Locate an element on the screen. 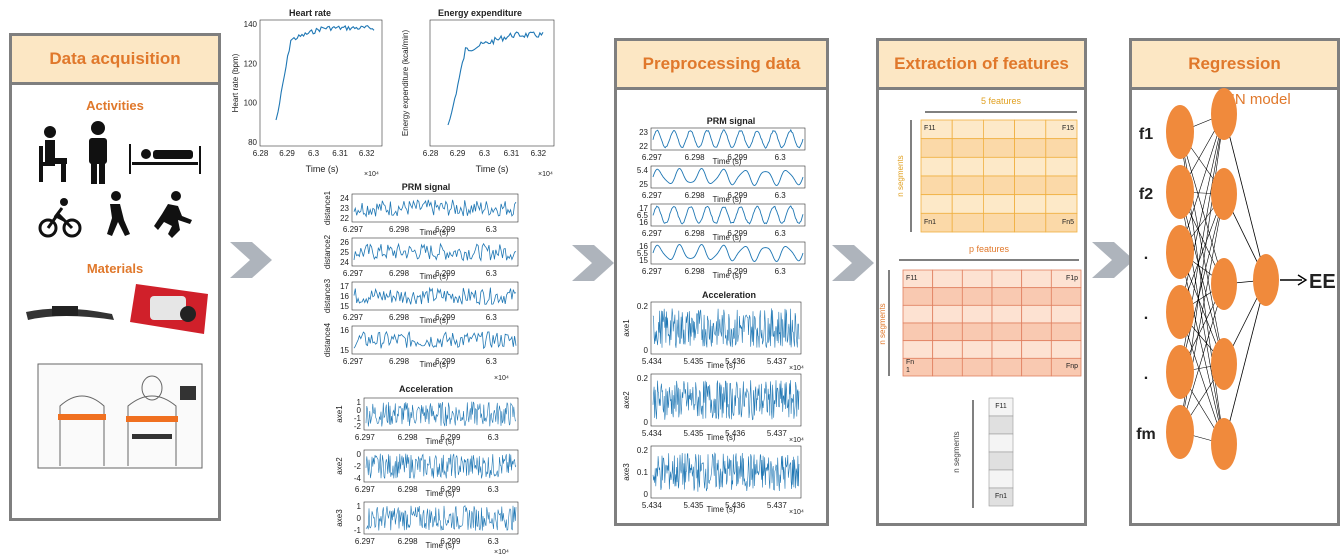  features-count-label: p features is located at coordinates (989, 249).